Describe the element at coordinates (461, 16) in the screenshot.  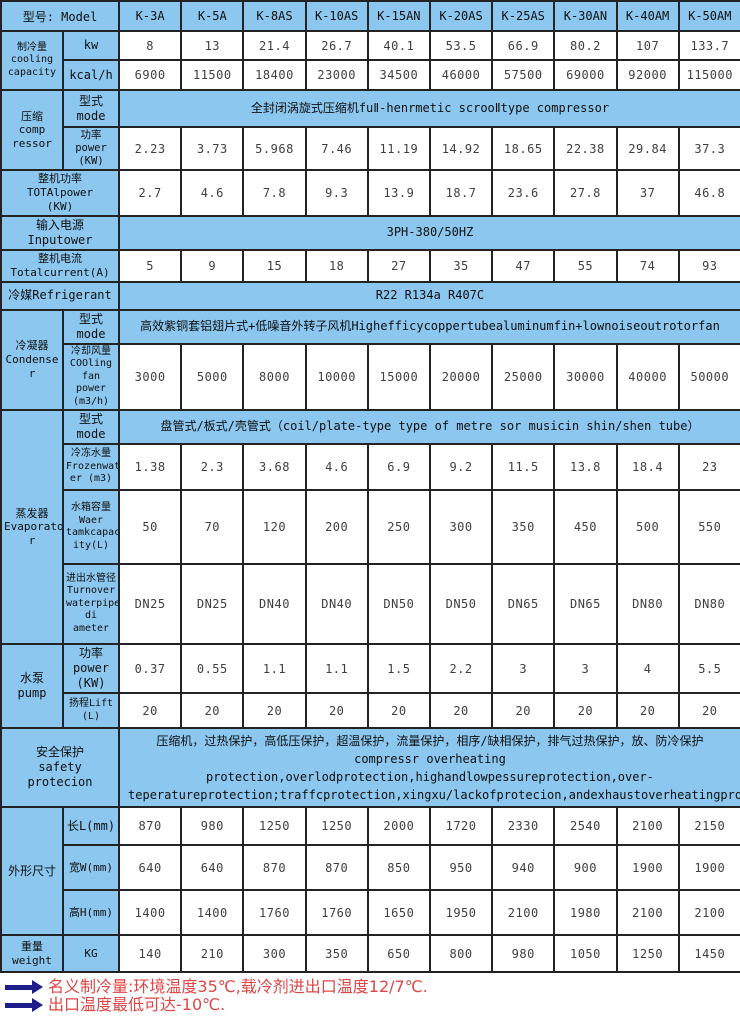
I see `model-column-header: K-20AS` at that location.